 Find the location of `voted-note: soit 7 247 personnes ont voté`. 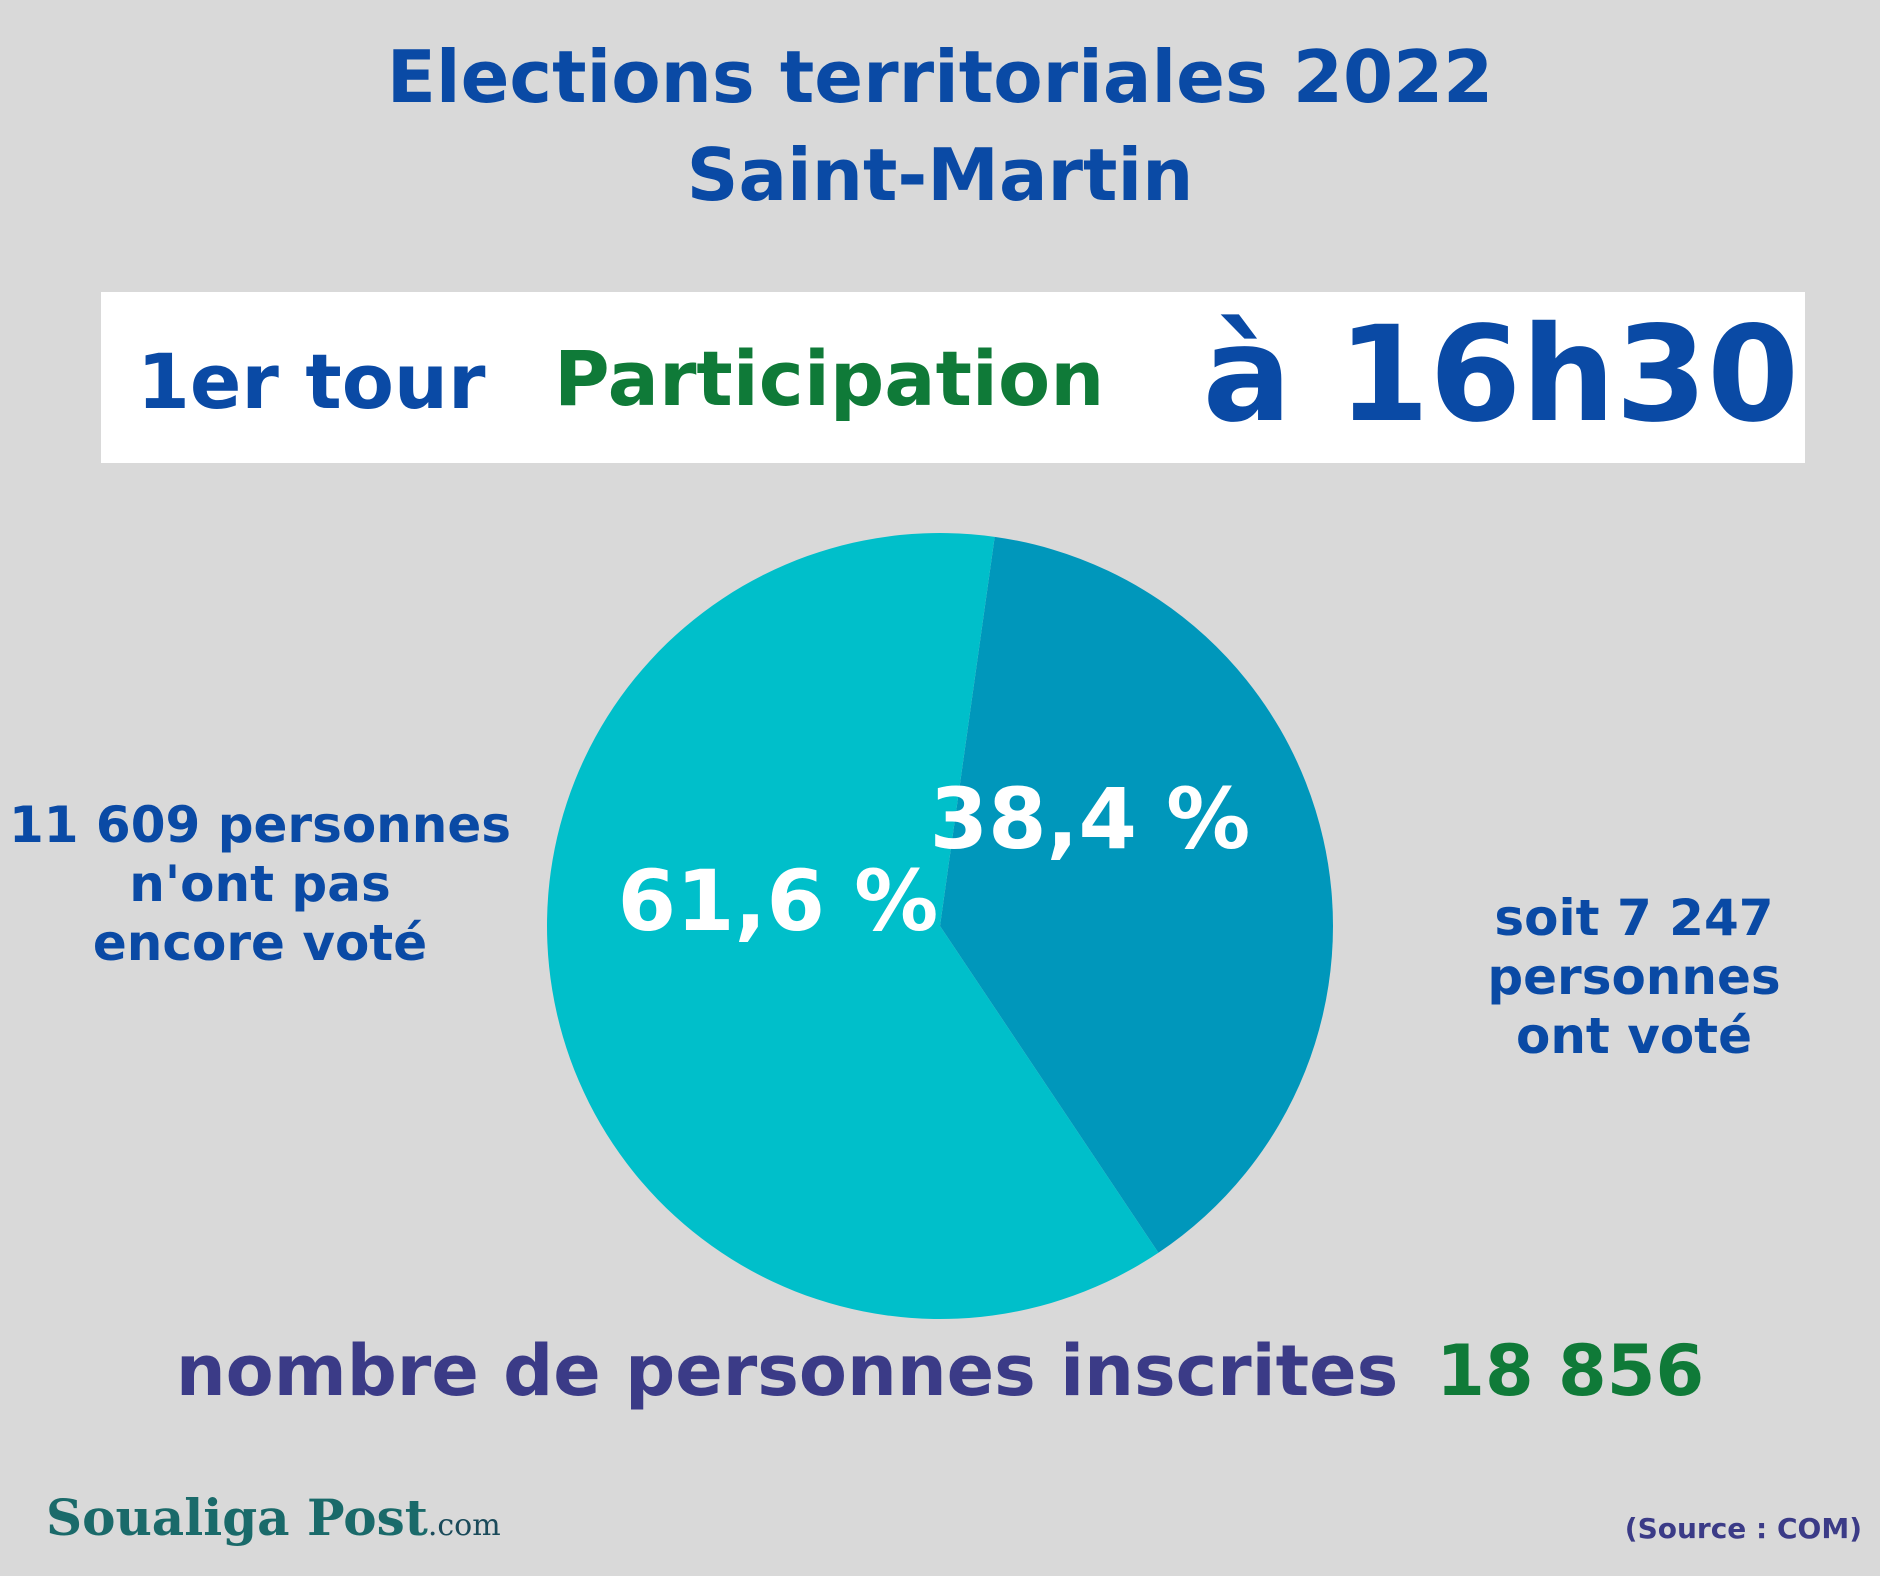

voted-note: soit 7 247 personnes ont voté is located at coordinates (1634, 977).